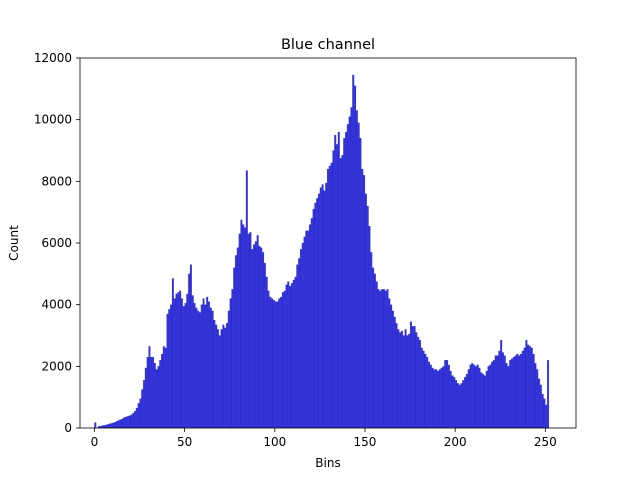 The height and width of the screenshot is (480, 640). I want to click on y-tick-label: 0, so click(68, 428).